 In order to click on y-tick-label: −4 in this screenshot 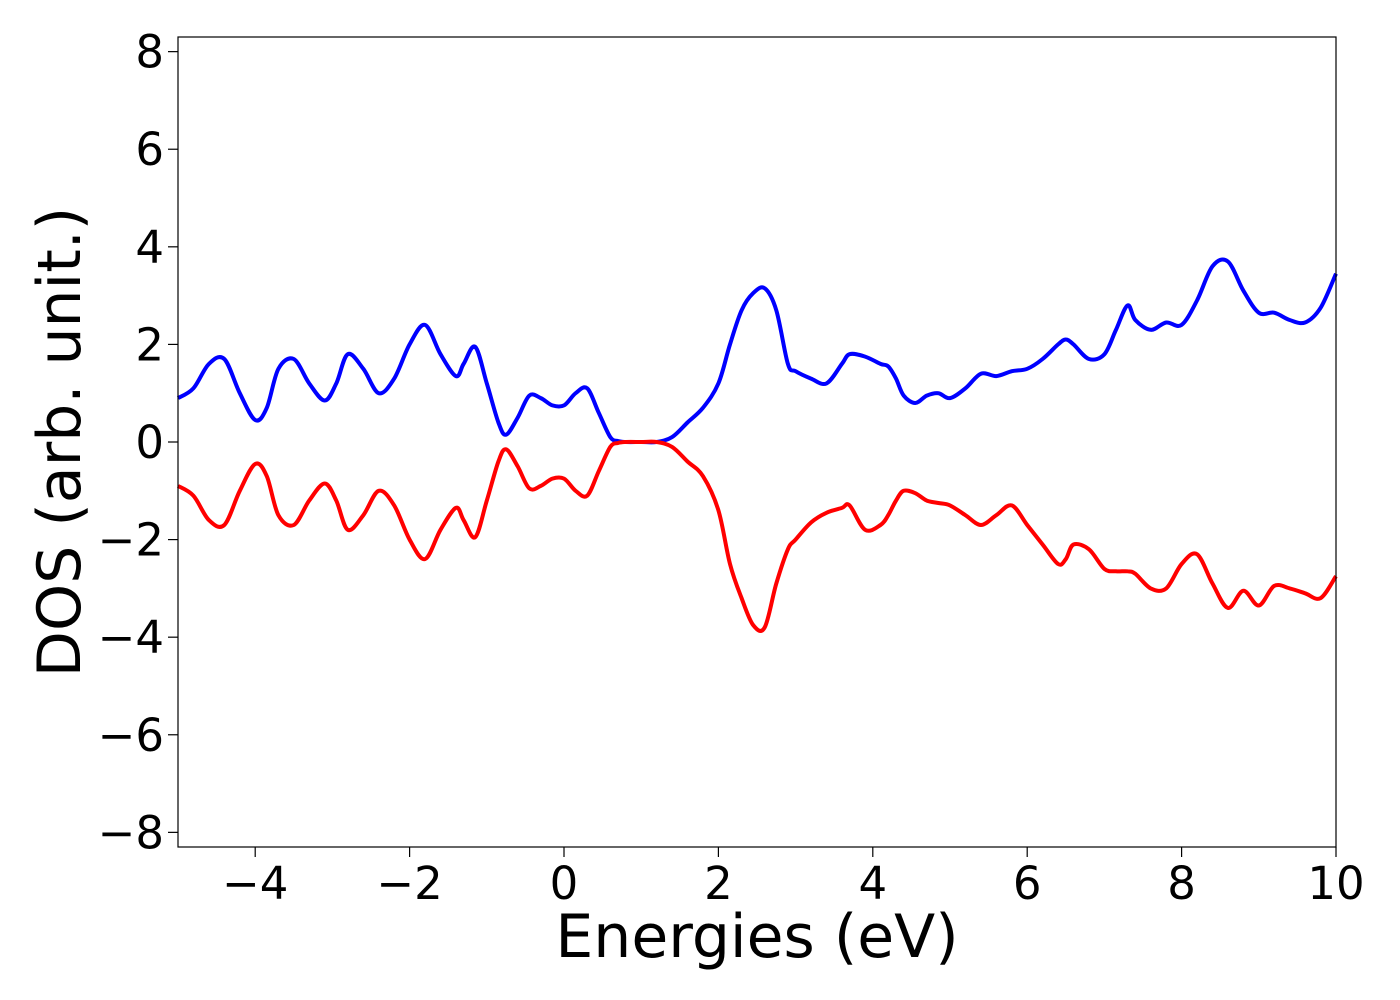, I will do `click(131, 637)`.